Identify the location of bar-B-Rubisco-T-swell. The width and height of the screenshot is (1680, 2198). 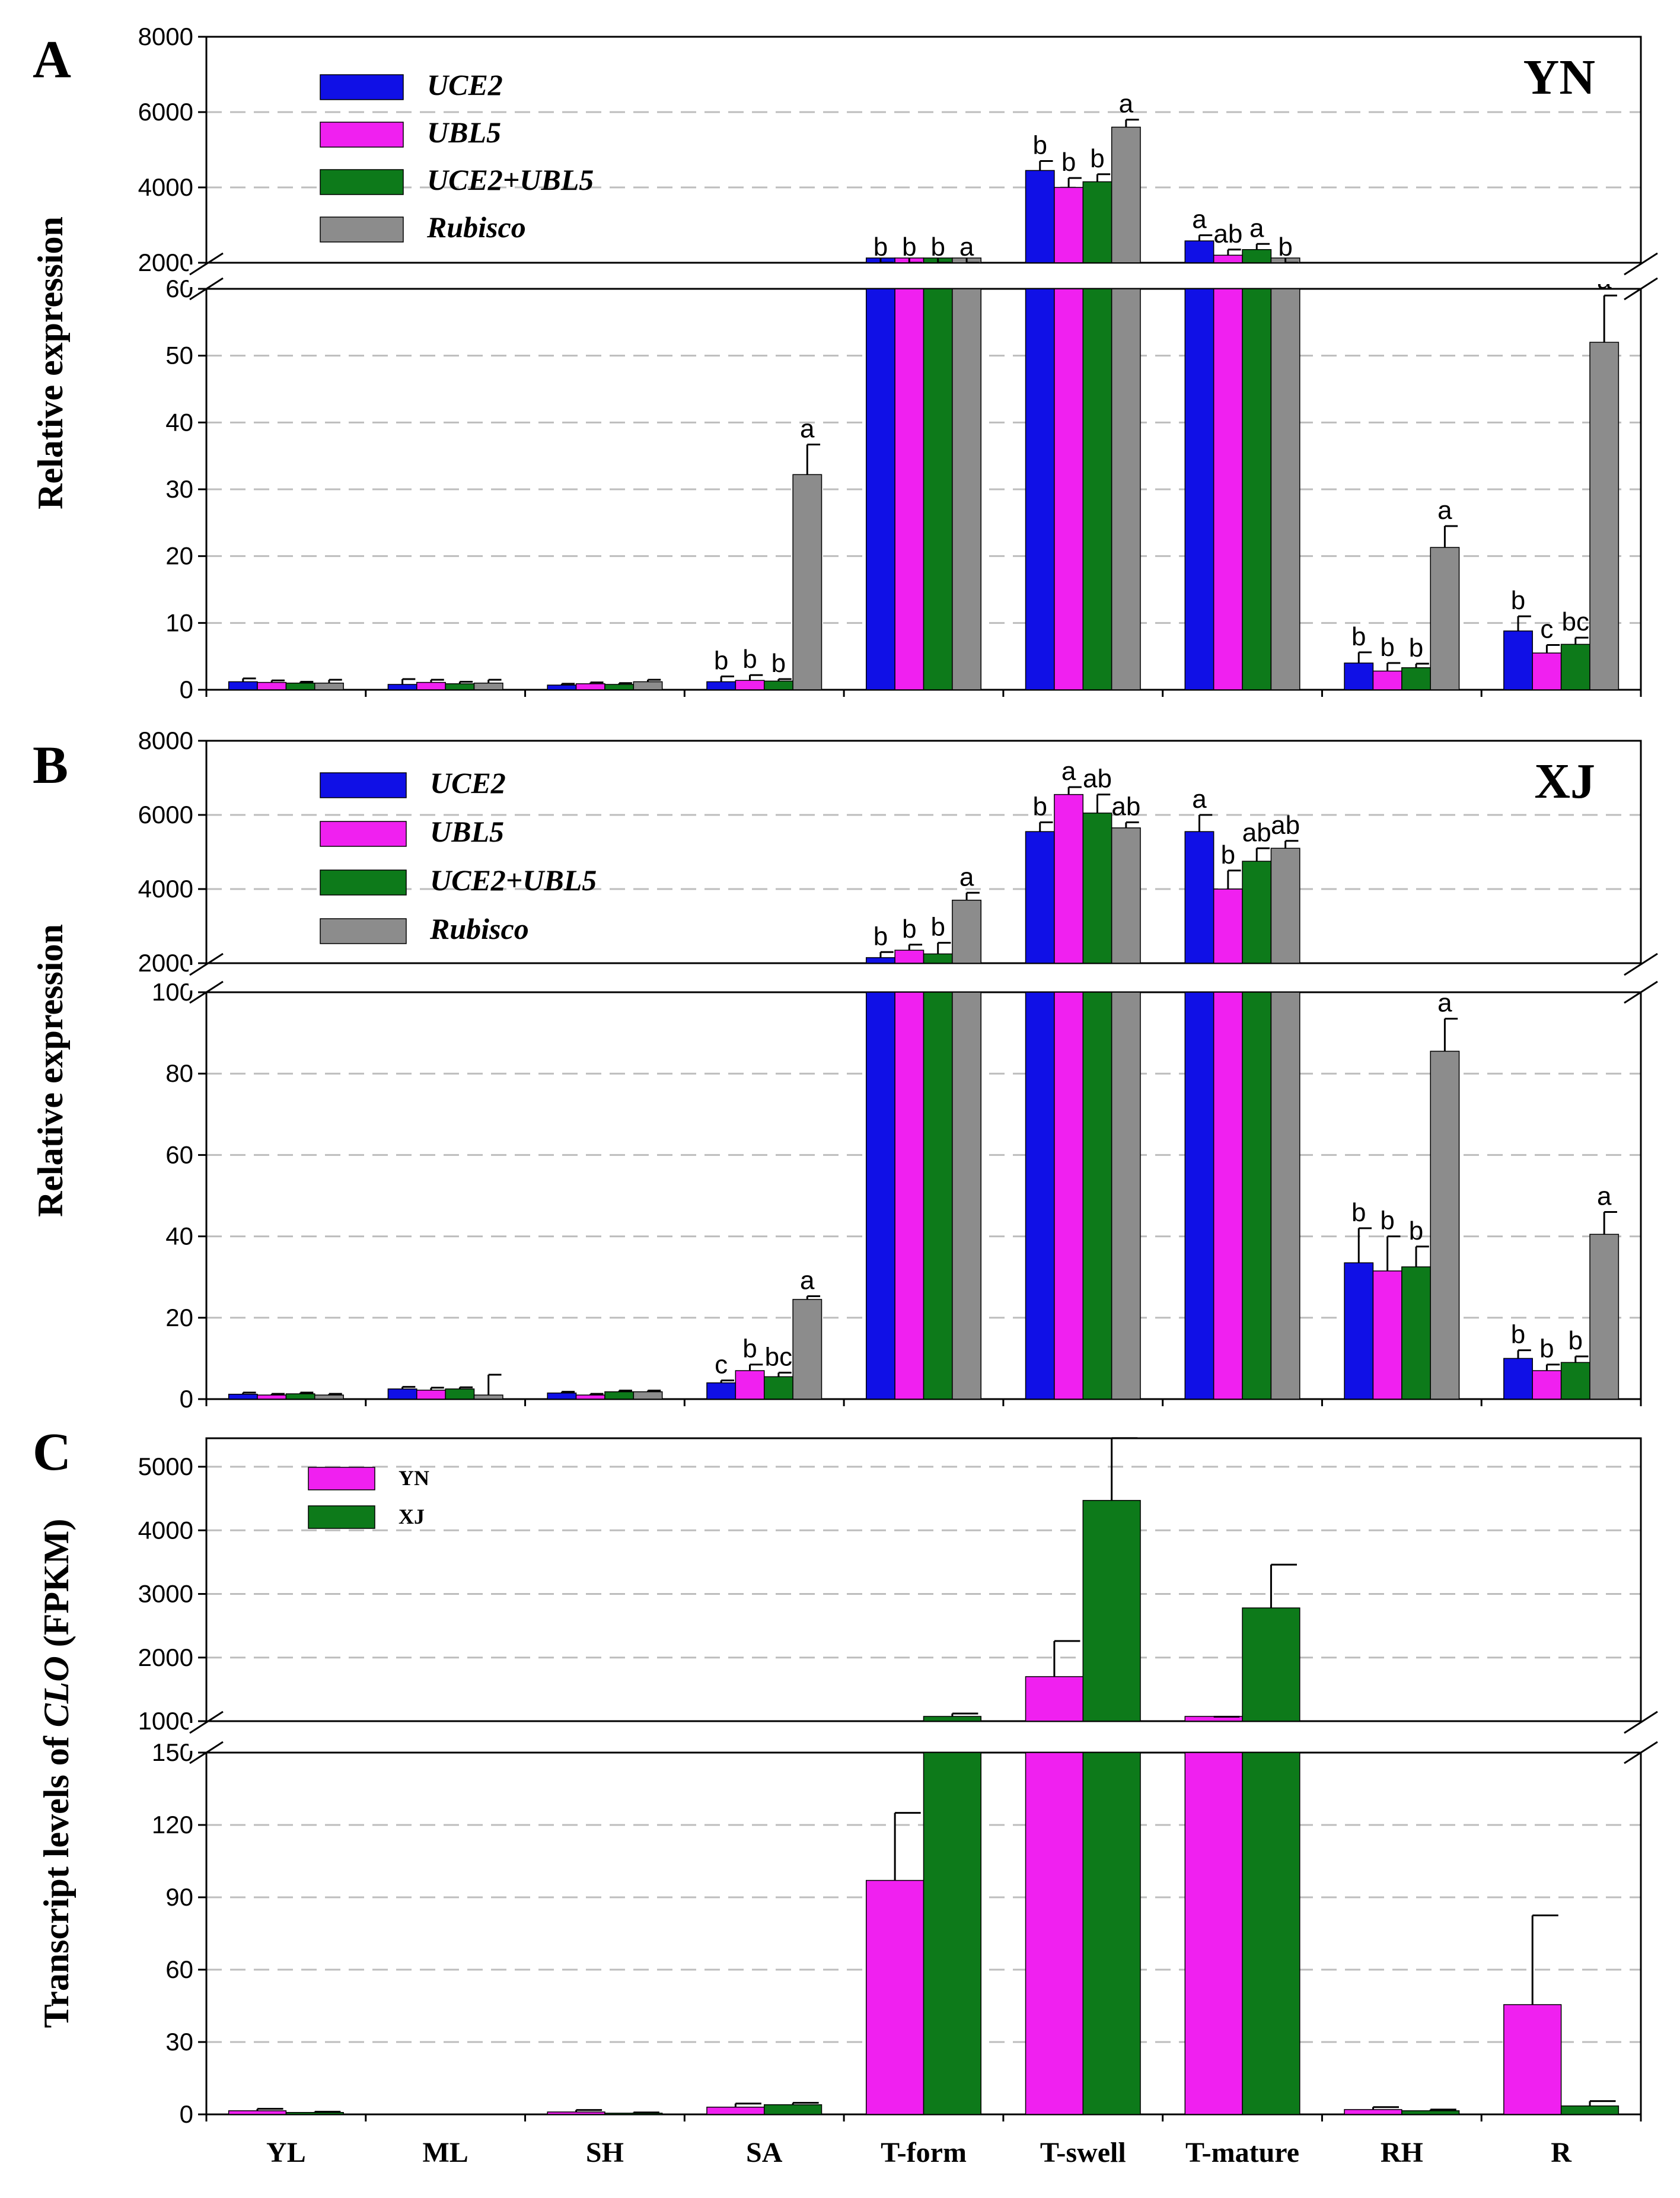
(1126, 1196).